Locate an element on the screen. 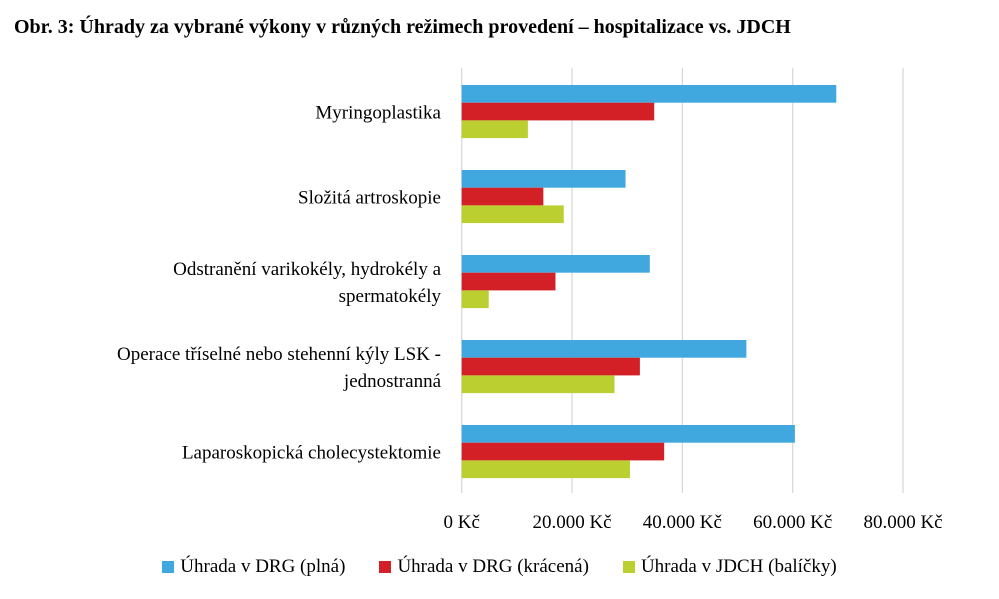 The width and height of the screenshot is (999, 599). x-tick-label: 40.000 Kč is located at coordinates (682, 522).